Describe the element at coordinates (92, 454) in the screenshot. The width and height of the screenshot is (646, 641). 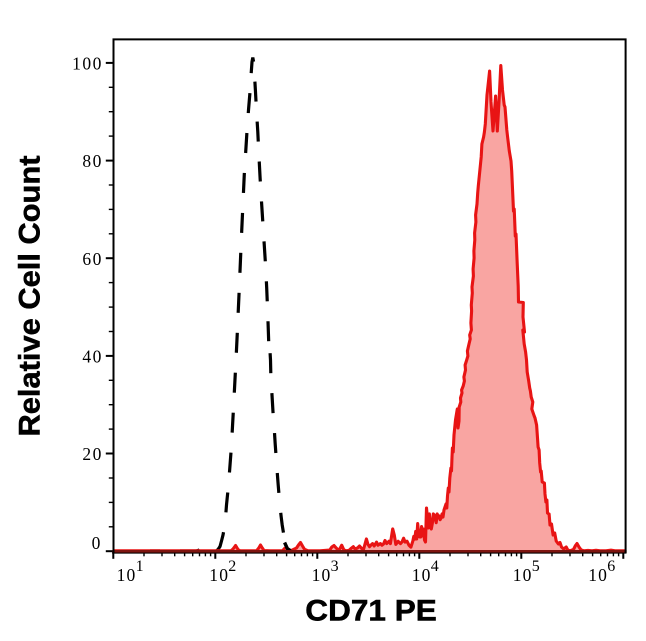
I see `svg-text: 20` at that location.